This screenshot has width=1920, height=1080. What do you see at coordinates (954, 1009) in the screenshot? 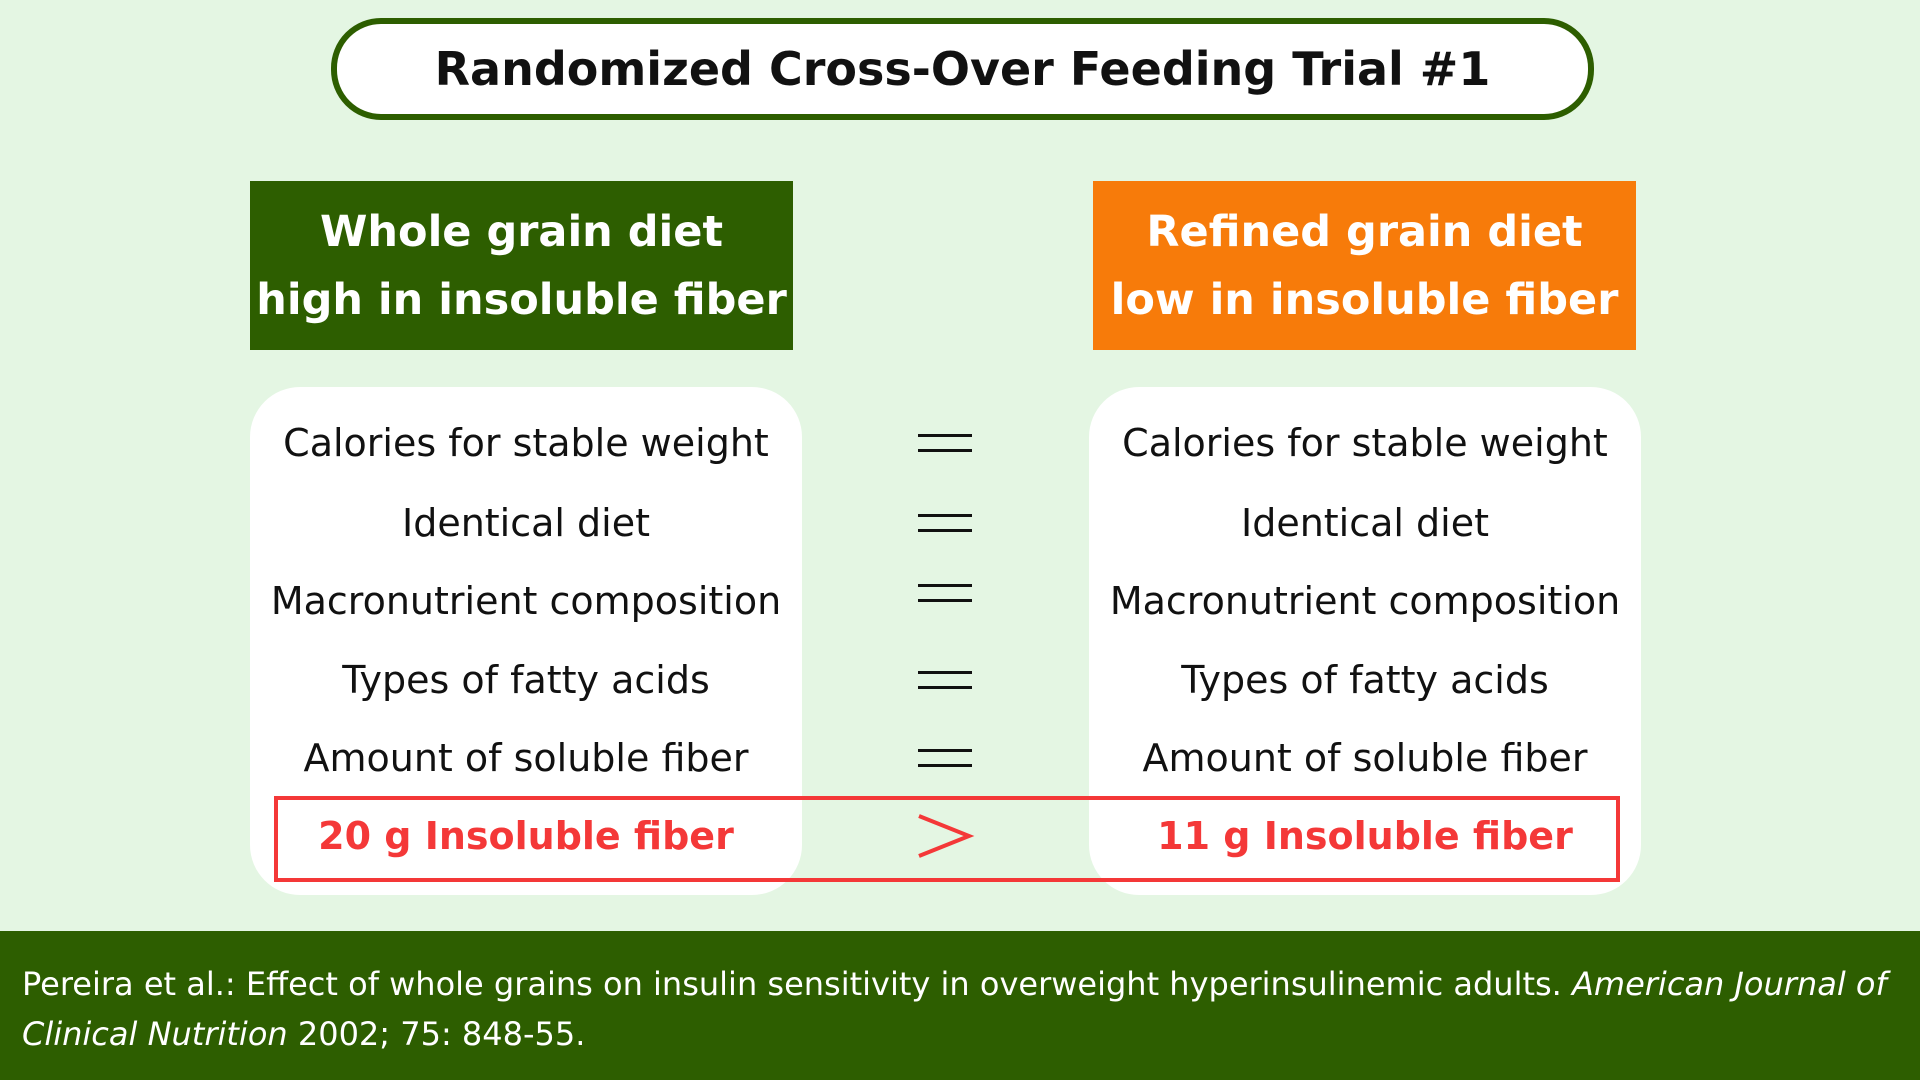
I see `journal-name: American Journal of Clinical Nutrition` at bounding box center [954, 1009].